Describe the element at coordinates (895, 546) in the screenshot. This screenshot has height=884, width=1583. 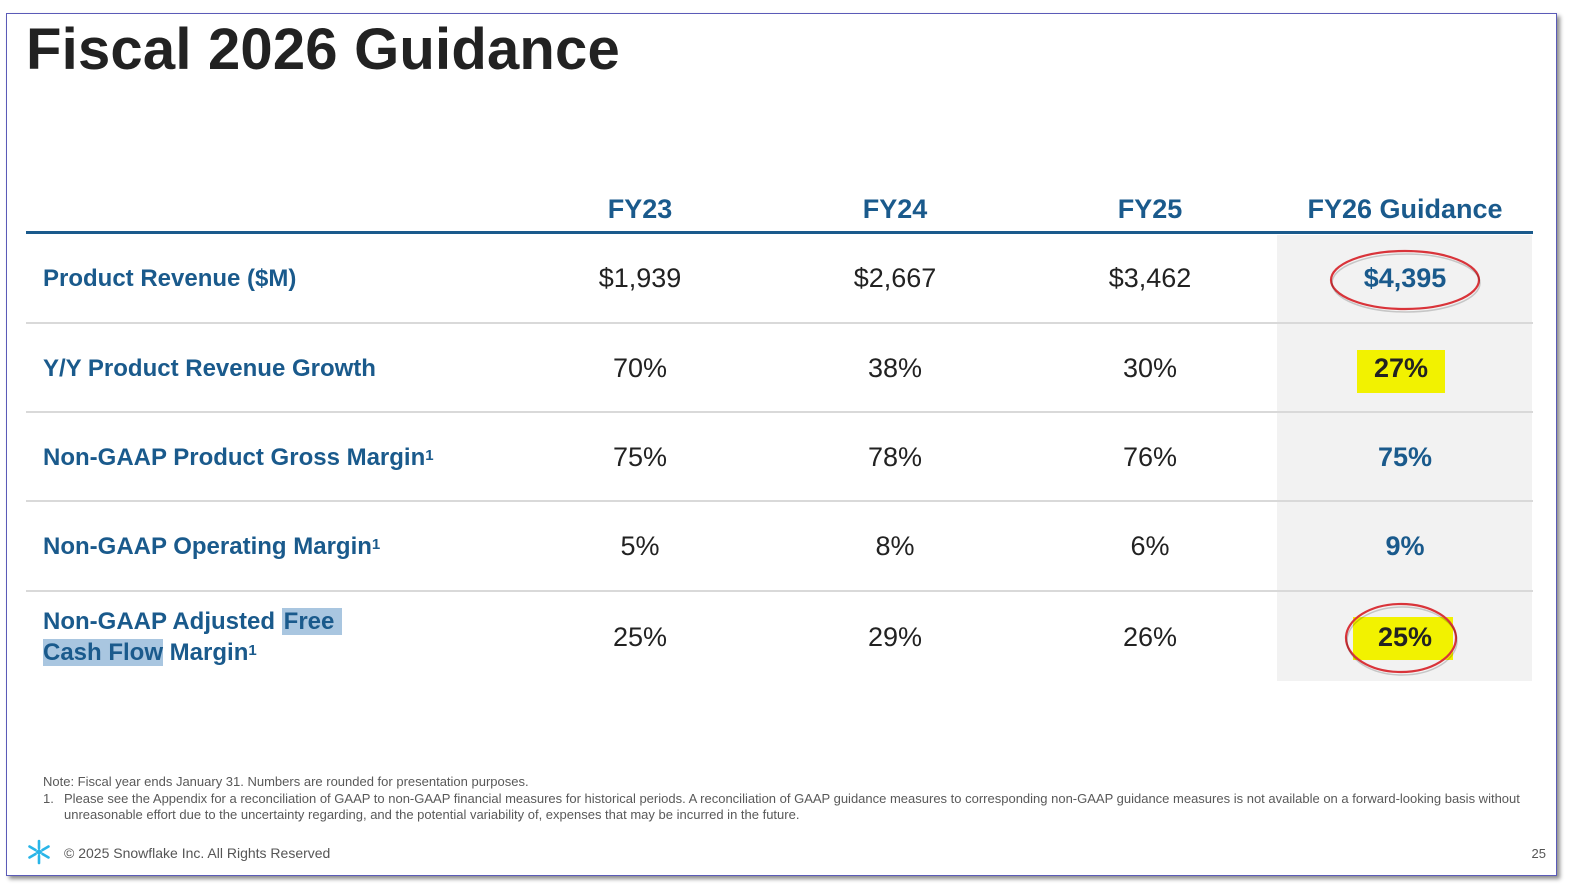
I see `cell-fy24-operating-margin: 8%` at that location.